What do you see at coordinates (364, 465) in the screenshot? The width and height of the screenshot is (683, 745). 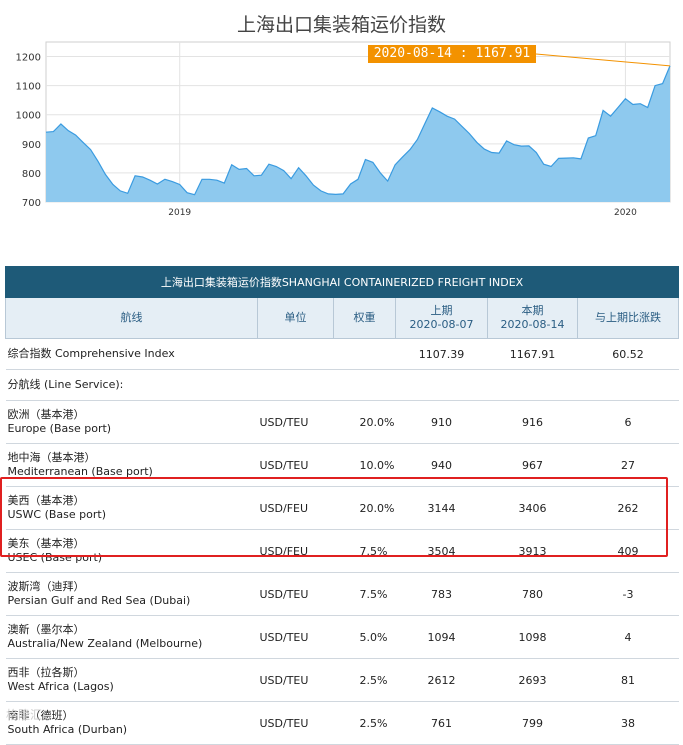 I see `route-weight: 10.0%` at bounding box center [364, 465].